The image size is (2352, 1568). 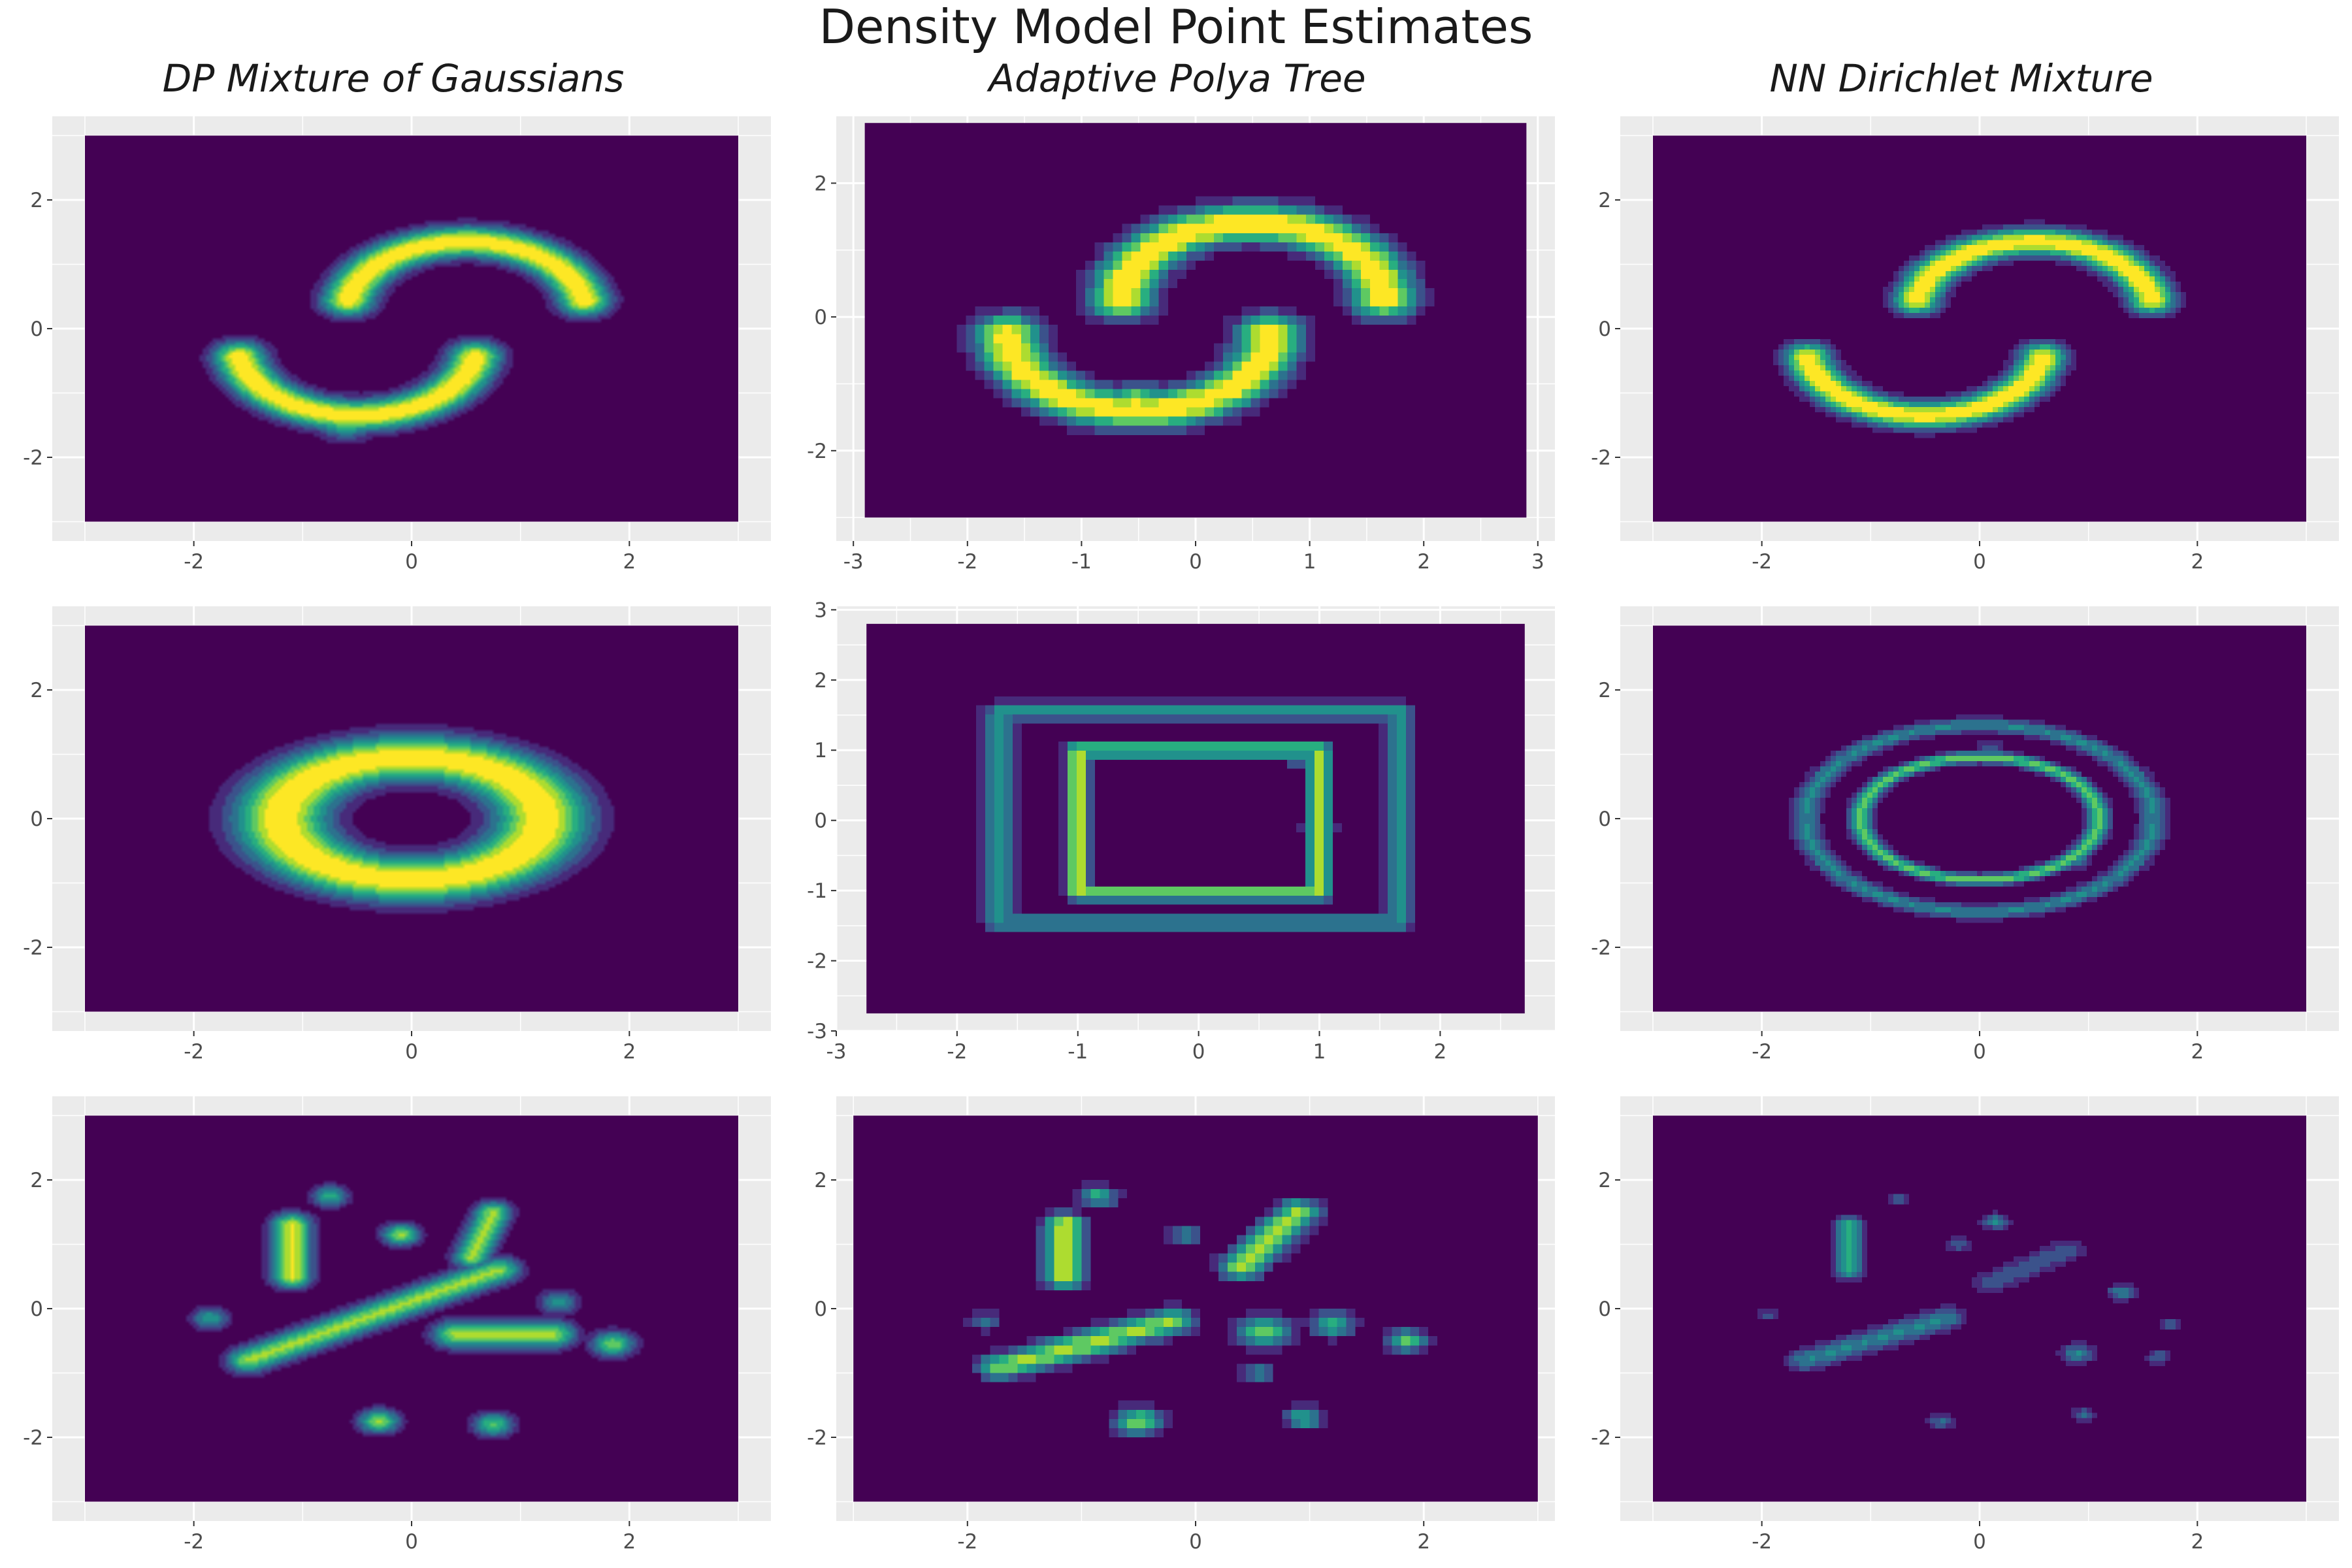 I want to click on panel-nn-dirichlet-mixture-scattered-clusters: -2 0 2 -2 0 2, so click(x=1965, y=1325).